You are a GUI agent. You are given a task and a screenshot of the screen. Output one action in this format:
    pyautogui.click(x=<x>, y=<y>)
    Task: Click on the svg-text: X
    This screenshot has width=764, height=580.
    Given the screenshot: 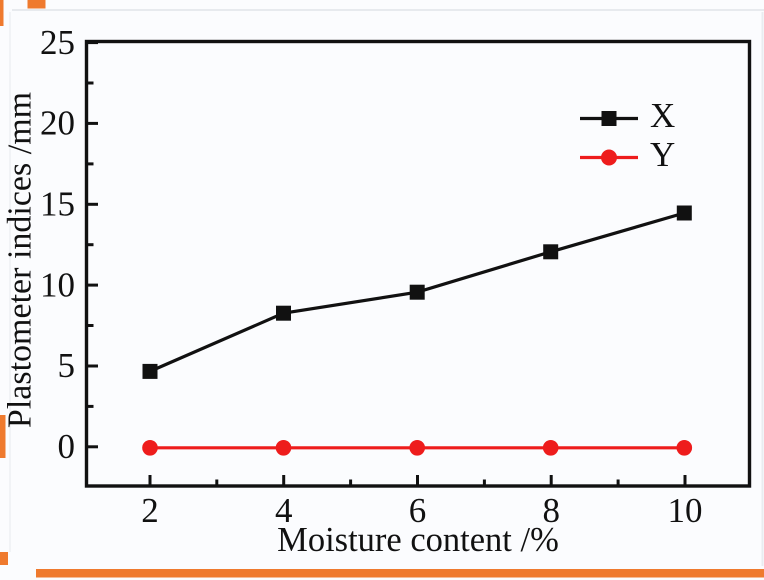 What is the action you would take?
    pyautogui.click(x=662, y=115)
    